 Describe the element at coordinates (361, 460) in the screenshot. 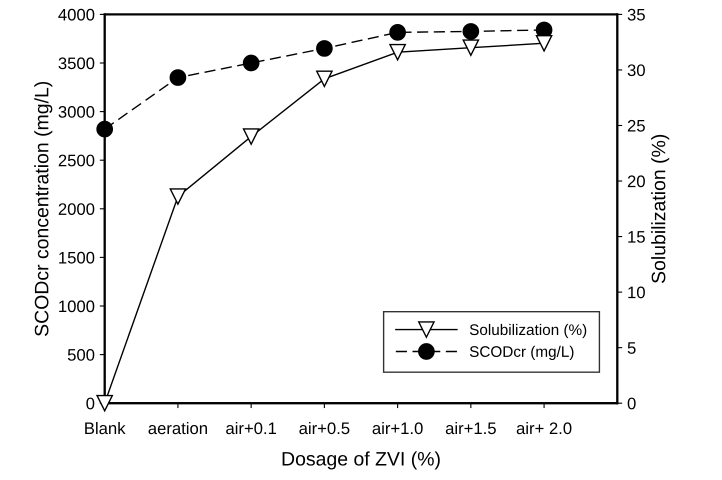

I see `x-axis-title: Dosage of ZVI (%)` at that location.